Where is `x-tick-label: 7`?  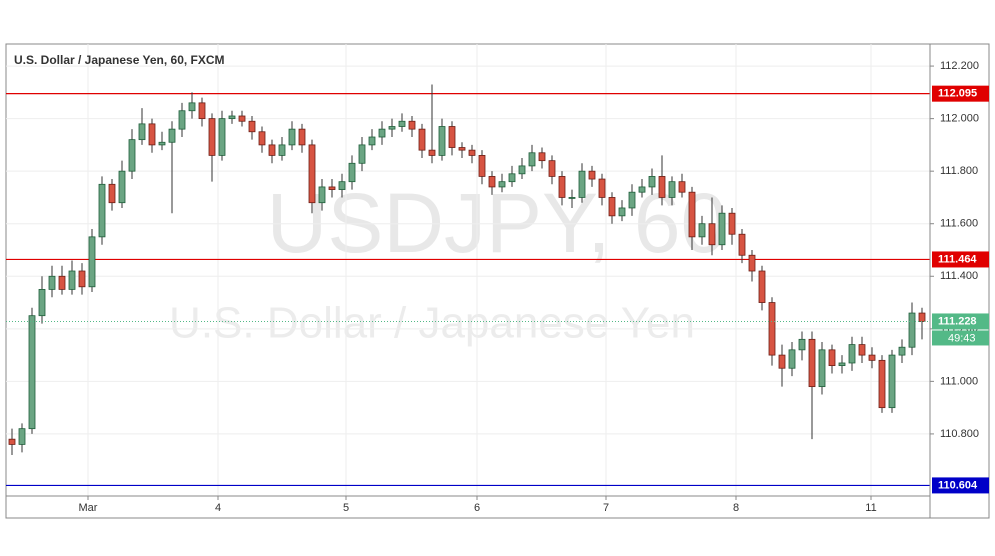
x-tick-label: 7 is located at coordinates (606, 508).